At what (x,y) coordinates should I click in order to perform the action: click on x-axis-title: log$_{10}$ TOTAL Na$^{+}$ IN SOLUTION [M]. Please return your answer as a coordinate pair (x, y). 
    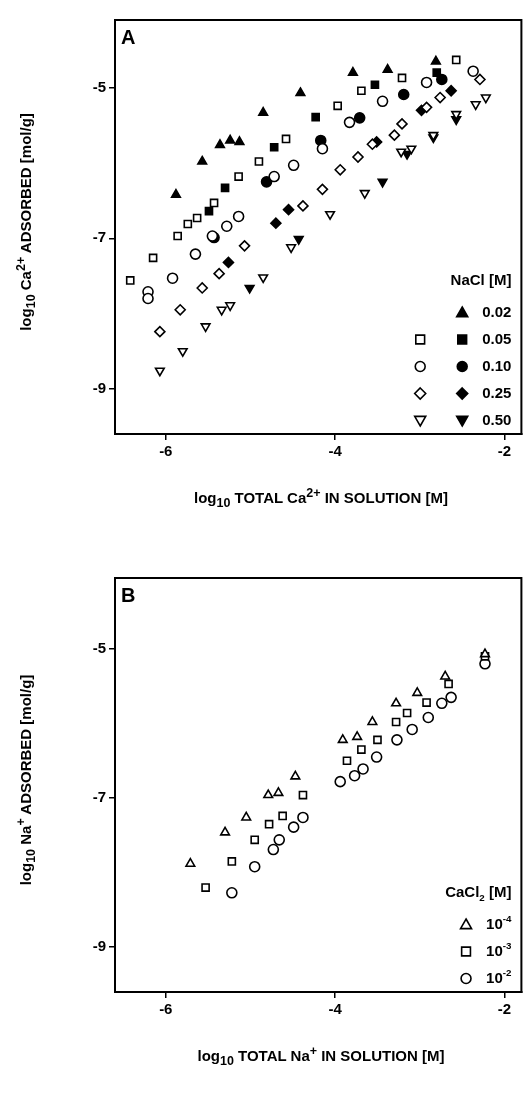
    Looking at the image, I should click on (321, 1055).